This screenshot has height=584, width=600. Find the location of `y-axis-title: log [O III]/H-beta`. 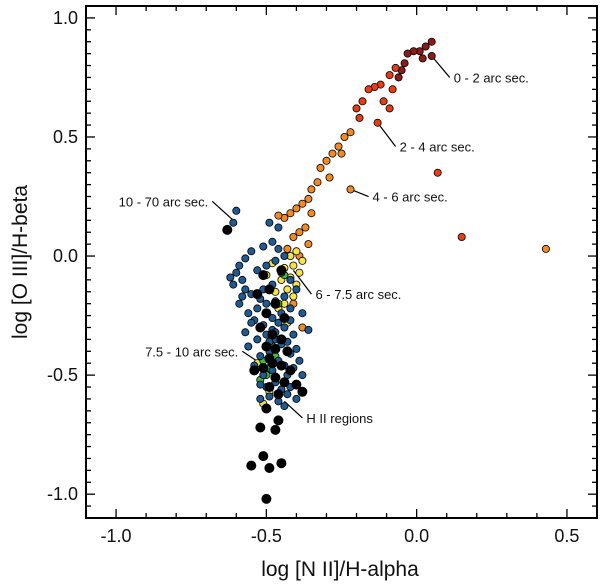

y-axis-title: log [O III]/H-beta is located at coordinates (20, 262).